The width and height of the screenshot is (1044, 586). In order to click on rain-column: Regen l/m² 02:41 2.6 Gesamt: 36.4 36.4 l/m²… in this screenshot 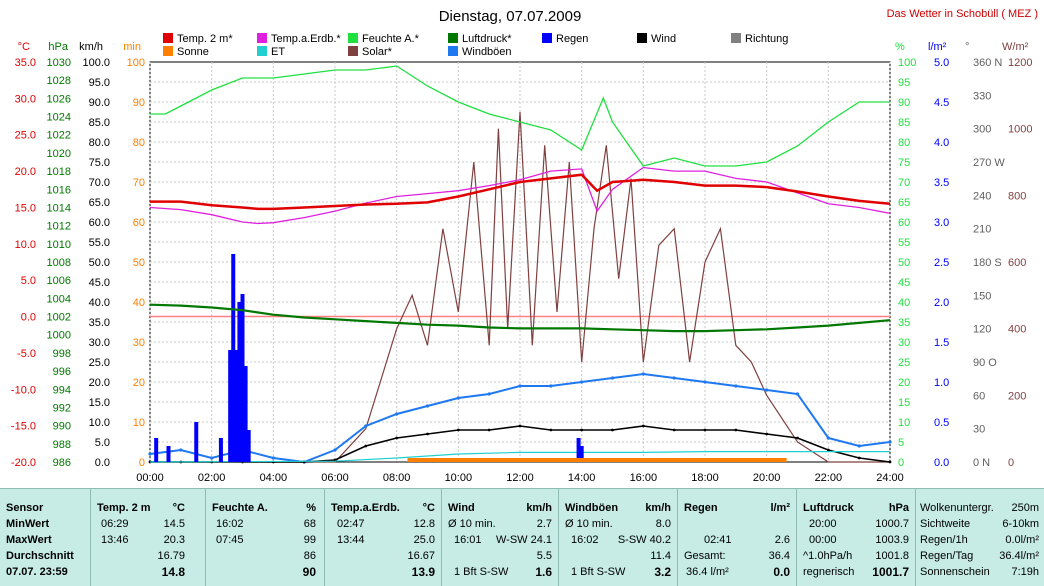, I will do `click(737, 537)`.